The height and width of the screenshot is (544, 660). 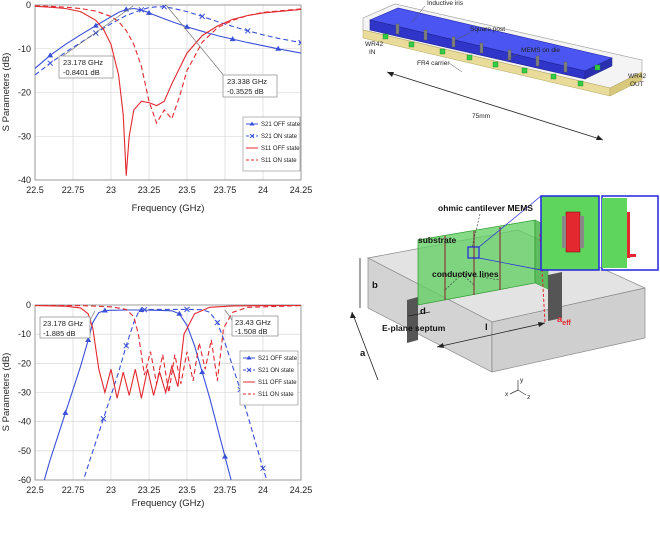 What do you see at coordinates (365, 346) in the screenshot?
I see `dimension-a-line` at bounding box center [365, 346].